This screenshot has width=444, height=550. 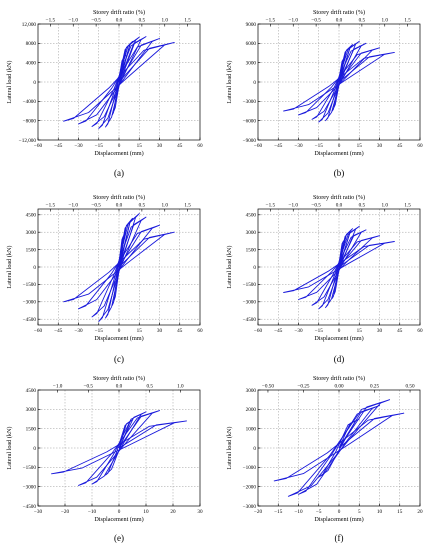 I want to click on y-tick-label: 4500, so click(x=251, y=216).